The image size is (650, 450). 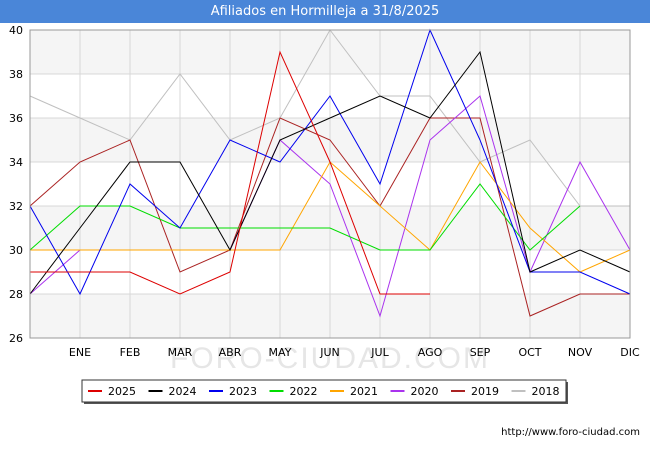 What do you see at coordinates (16, 250) in the screenshot?
I see `y-tick-label: 30` at bounding box center [16, 250].